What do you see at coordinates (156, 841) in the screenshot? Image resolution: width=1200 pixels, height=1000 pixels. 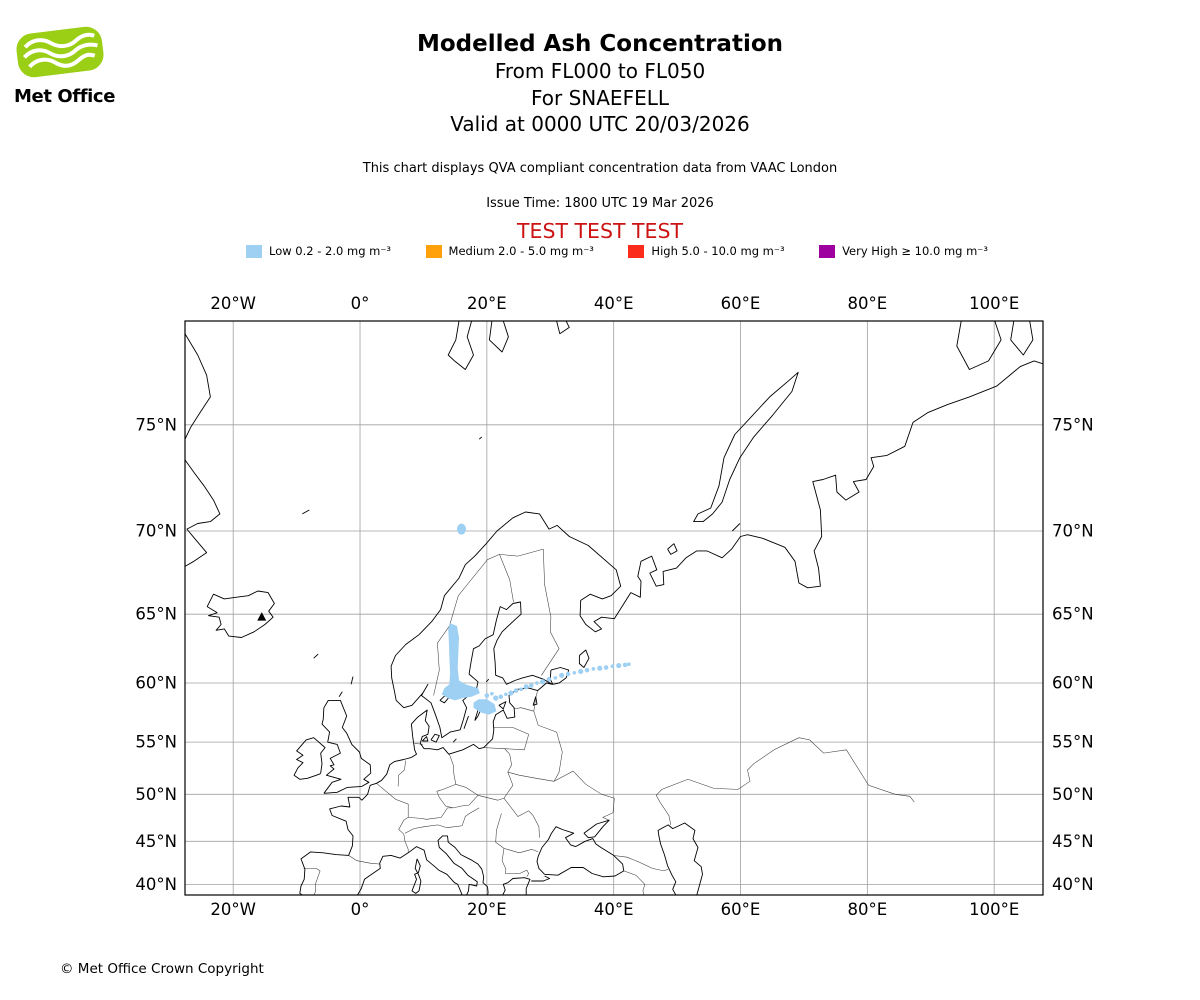 I see `lat-tick-label-left: 45°N` at bounding box center [156, 841].